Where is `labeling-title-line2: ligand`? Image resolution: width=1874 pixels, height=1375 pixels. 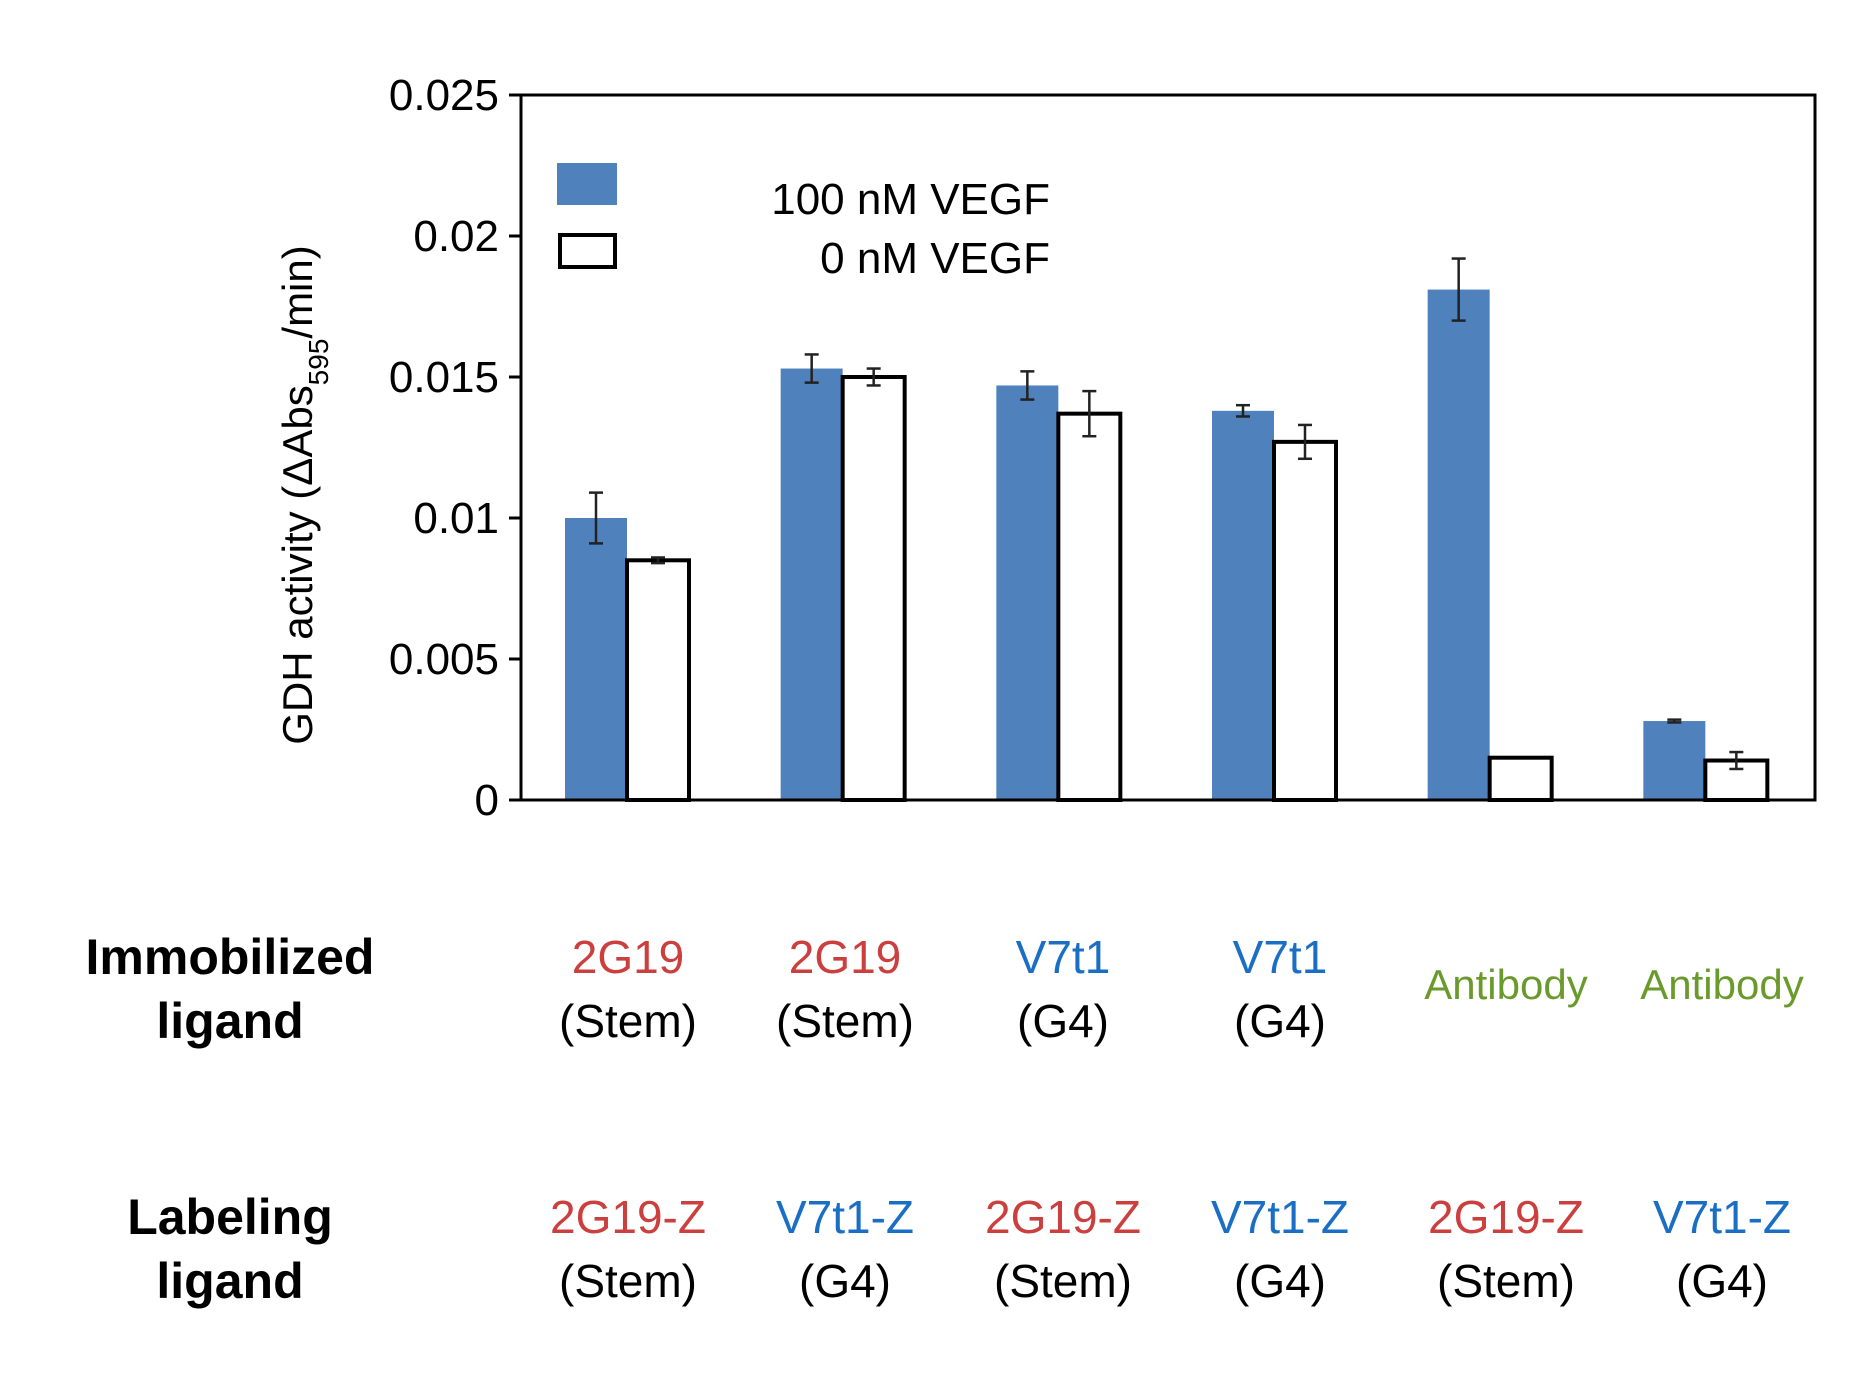
labeling-title-line2: ligand is located at coordinates (230, 1281).